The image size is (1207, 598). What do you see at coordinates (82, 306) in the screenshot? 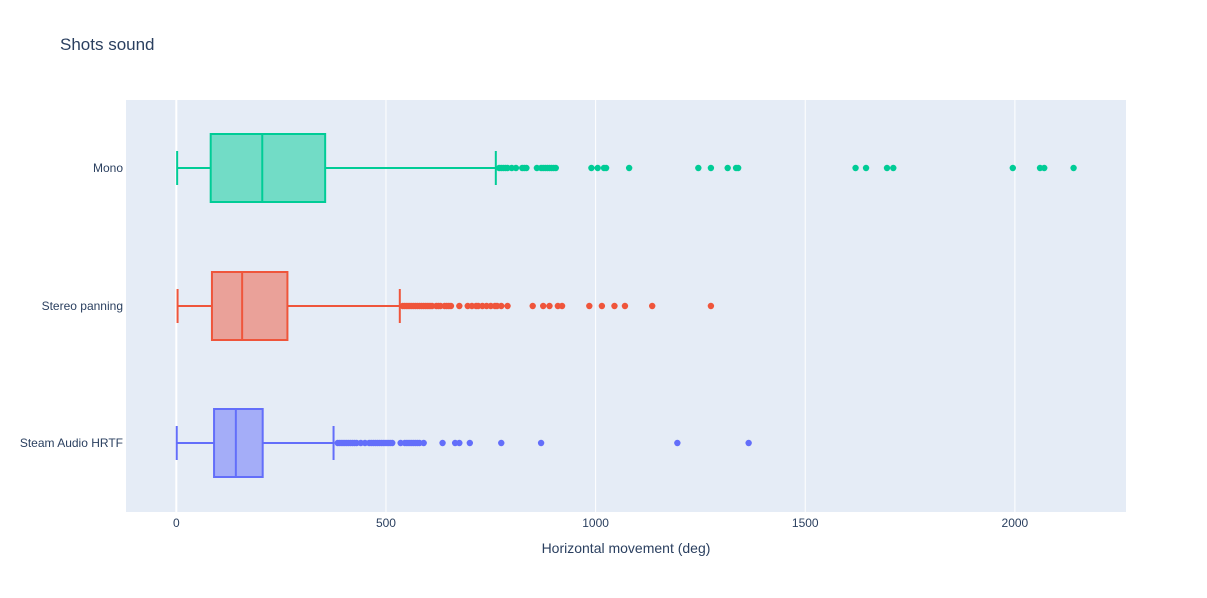
I see `y-category-label: Stereo panning` at bounding box center [82, 306].